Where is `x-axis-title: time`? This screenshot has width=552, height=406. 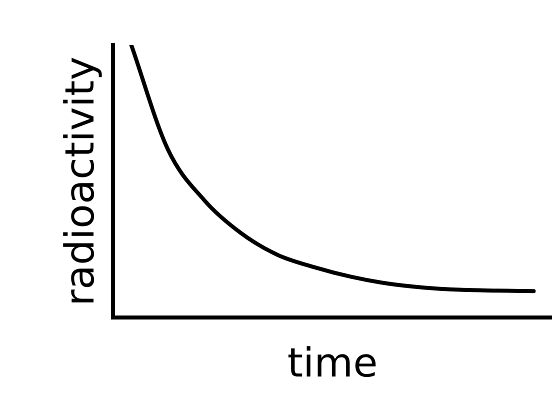
x-axis-title: time is located at coordinates (332, 363).